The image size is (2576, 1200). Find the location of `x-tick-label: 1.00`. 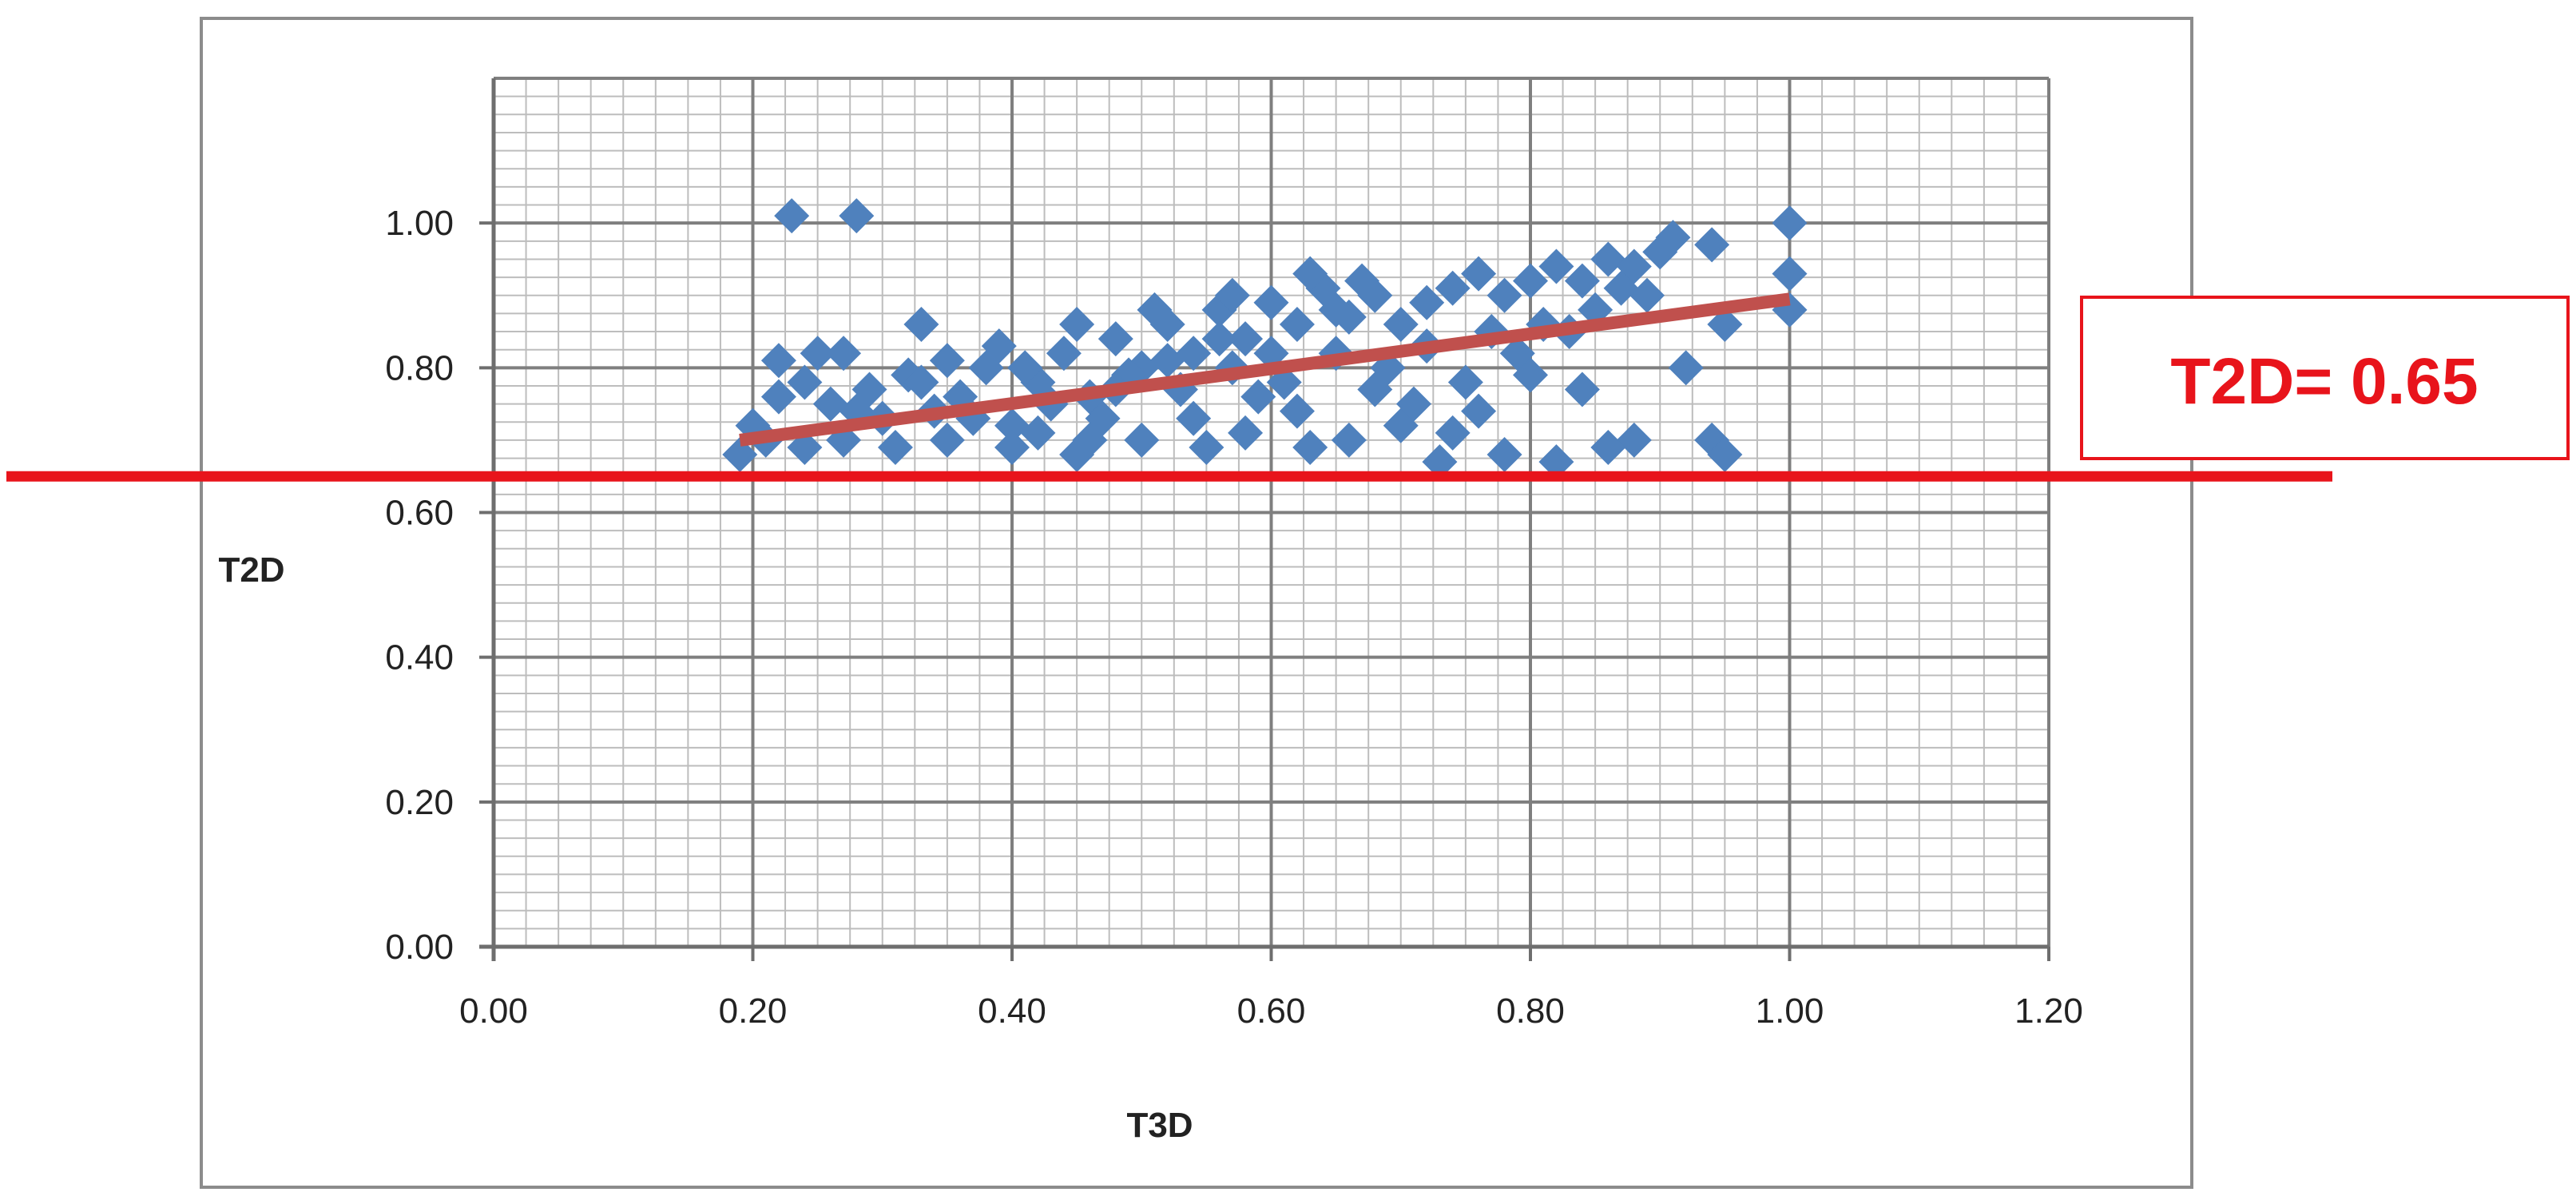

x-tick-label: 1.00 is located at coordinates (1790, 1011).